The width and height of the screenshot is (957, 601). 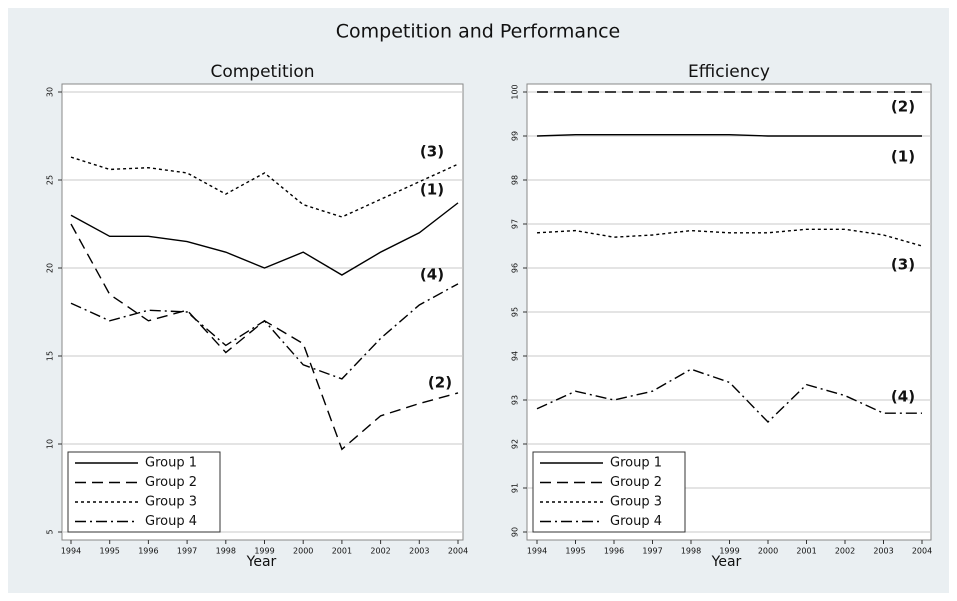 What do you see at coordinates (515, 91) in the screenshot?
I see `y-tick-label: 100` at bounding box center [515, 91].